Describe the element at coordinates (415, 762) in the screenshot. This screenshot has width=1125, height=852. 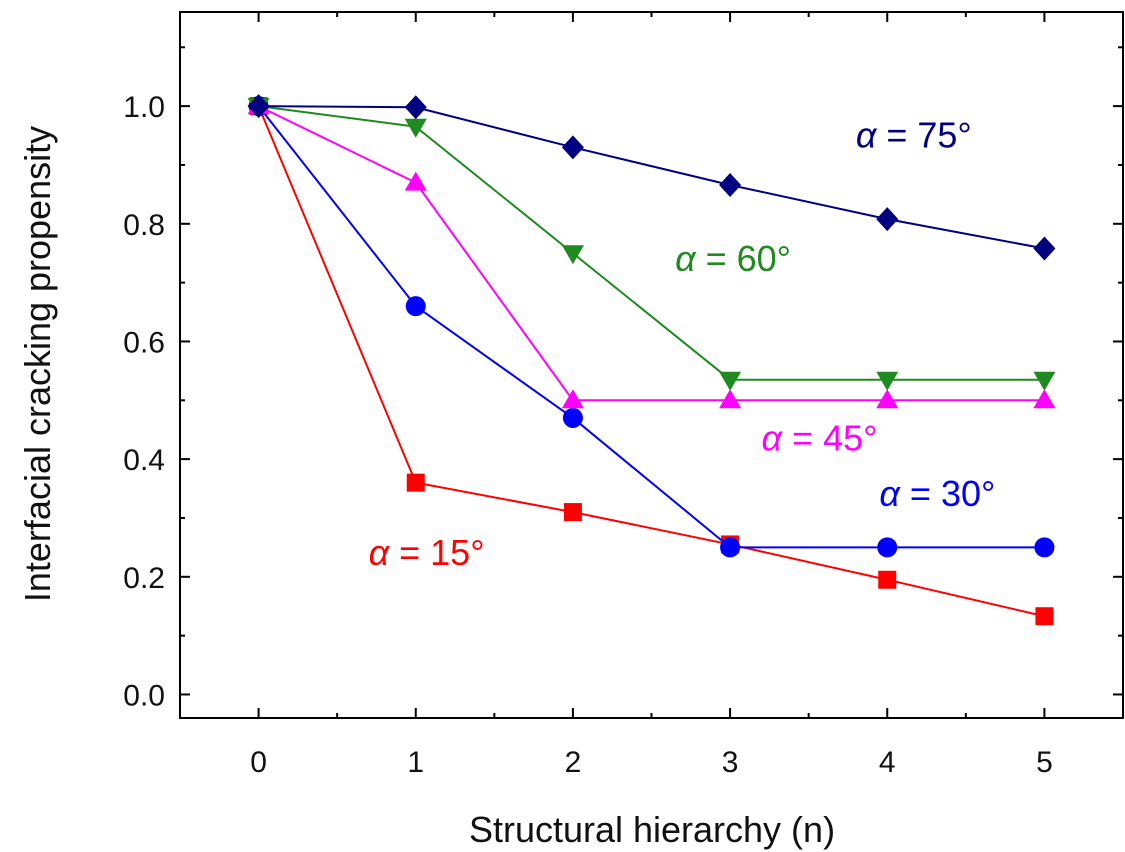
I see `x-tick-label: 1` at that location.